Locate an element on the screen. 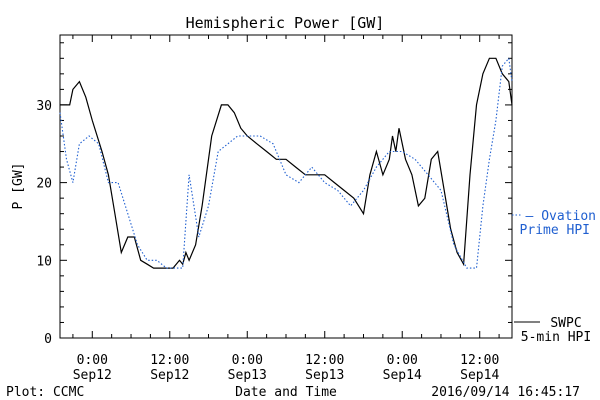 The width and height of the screenshot is (600, 400). plot-timestamp: 2016/09/14 16:45:17 is located at coordinates (505, 392).